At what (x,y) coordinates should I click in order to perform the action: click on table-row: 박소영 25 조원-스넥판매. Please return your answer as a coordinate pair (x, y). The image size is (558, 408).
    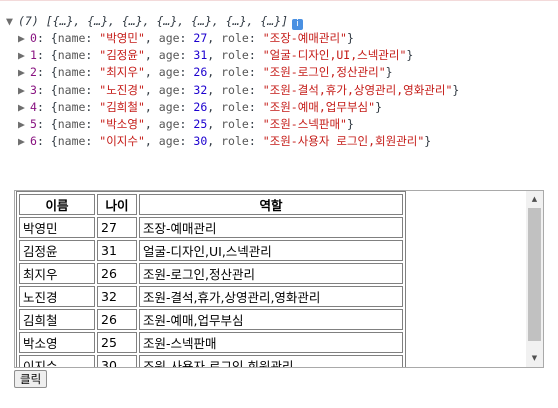
    Looking at the image, I should click on (211, 342).